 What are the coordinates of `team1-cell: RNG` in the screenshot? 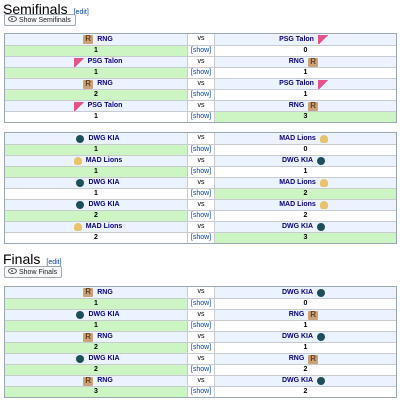 It's located at (96, 381).